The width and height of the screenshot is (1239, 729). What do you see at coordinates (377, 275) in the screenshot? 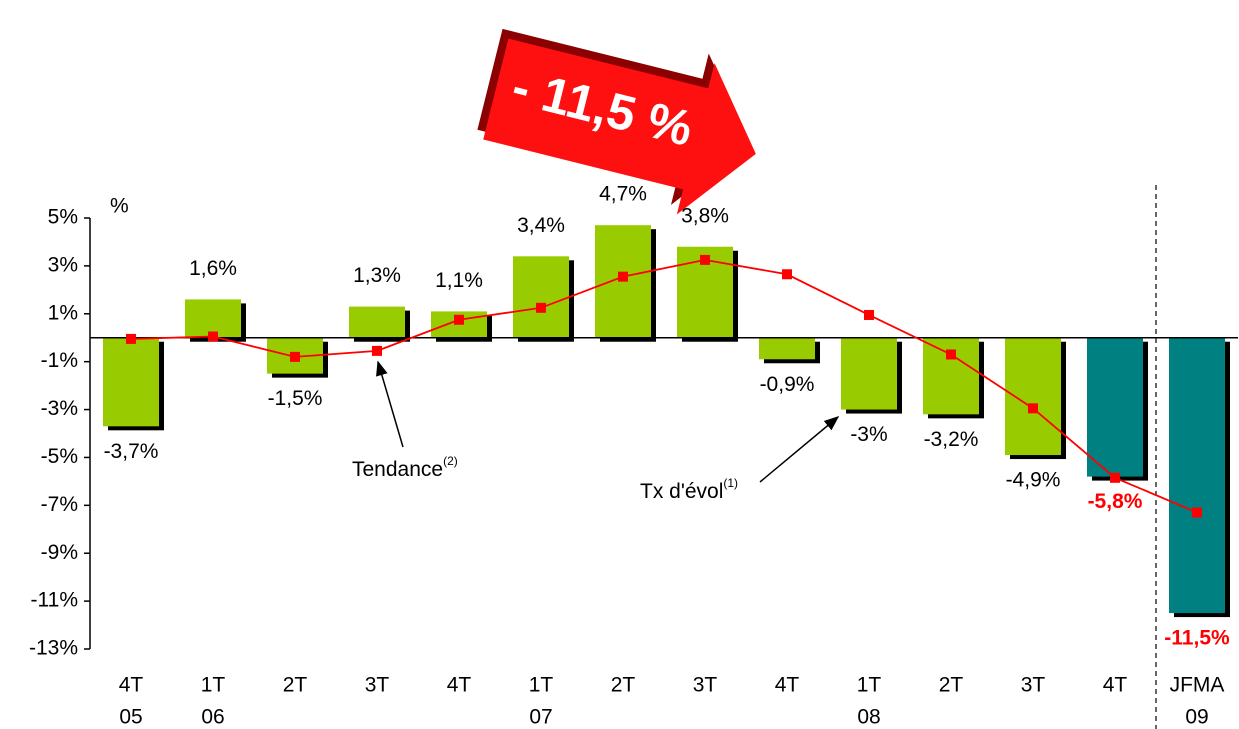
I see `value-label: 1,3%` at bounding box center [377, 275].